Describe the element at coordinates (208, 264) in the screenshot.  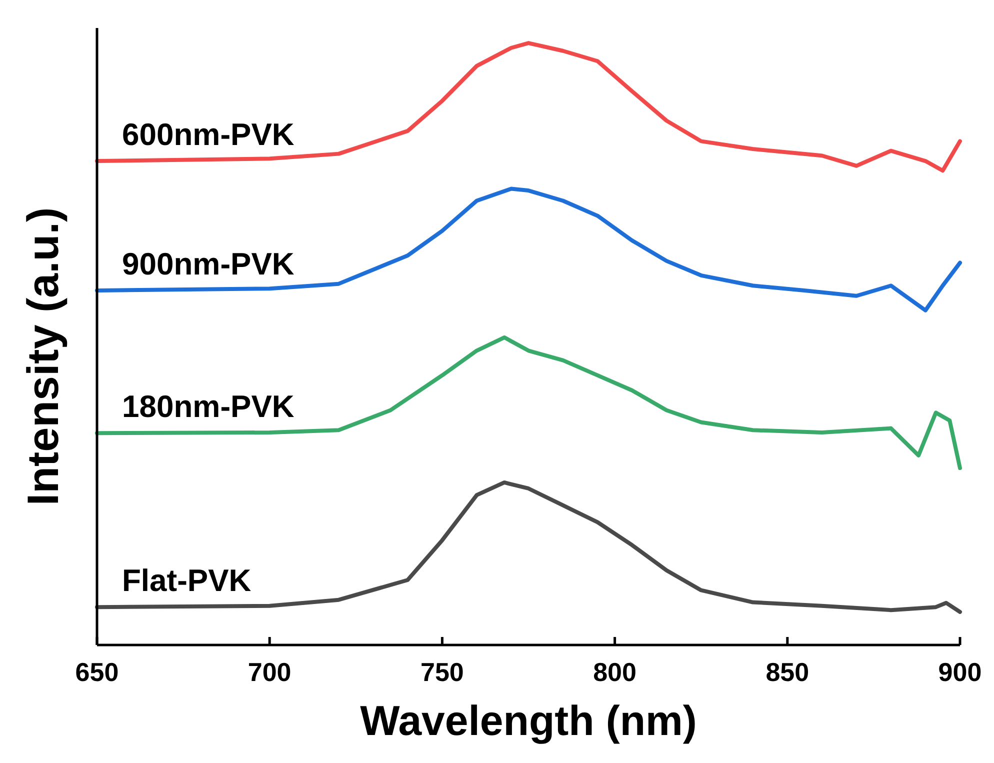
I see `series-label: 900nm-PVK` at that location.